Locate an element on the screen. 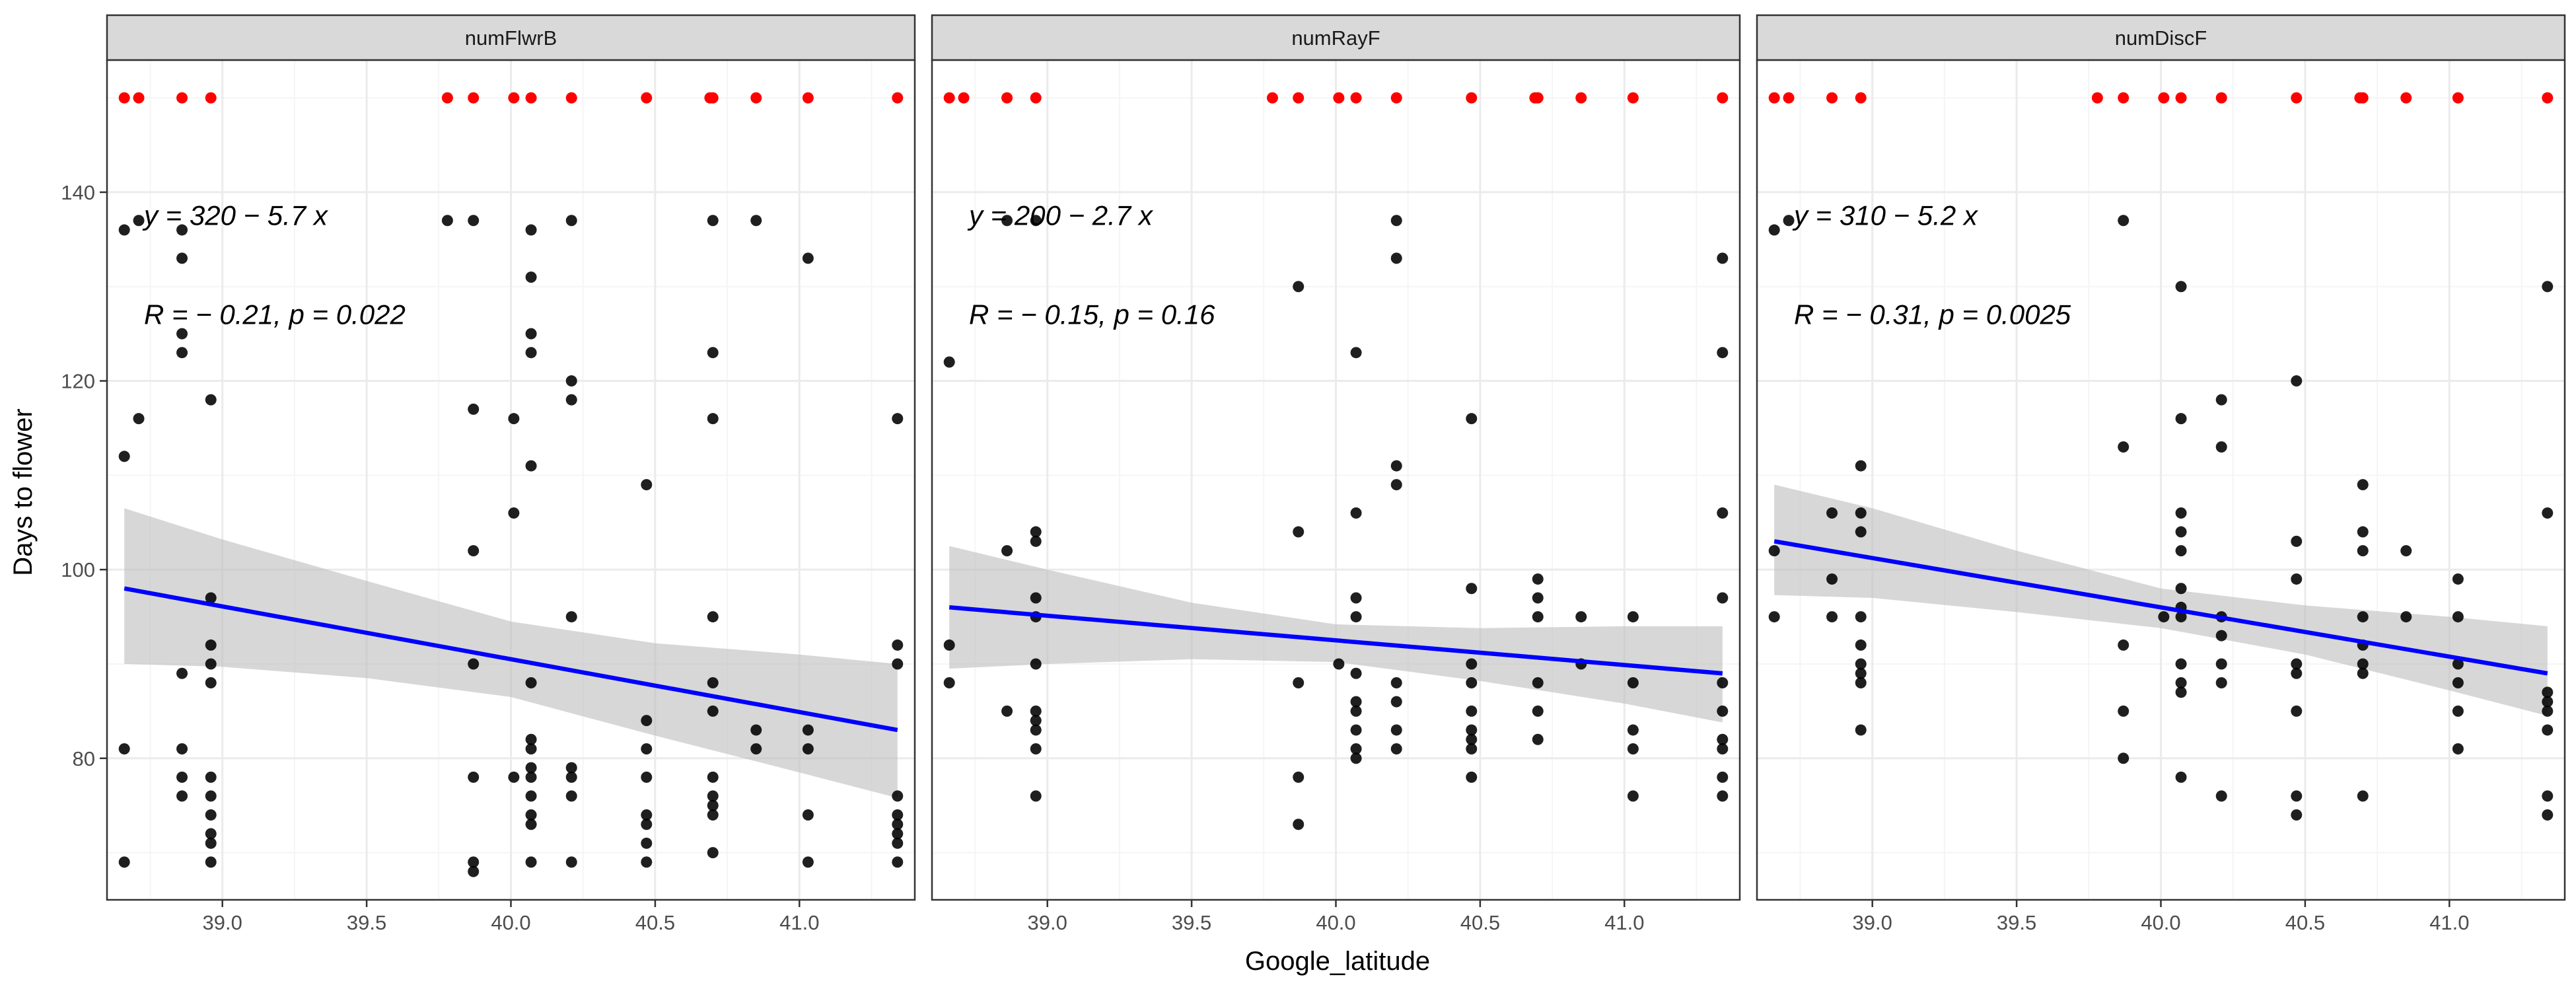  x-tick-label: 41.0 is located at coordinates (1624, 922).